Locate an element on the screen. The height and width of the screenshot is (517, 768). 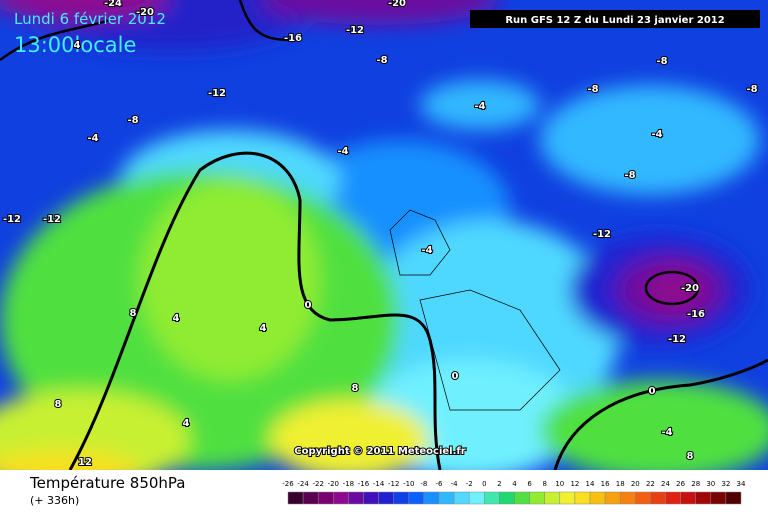
footer-title: Température 850hPa is located at coordinates (107, 483).